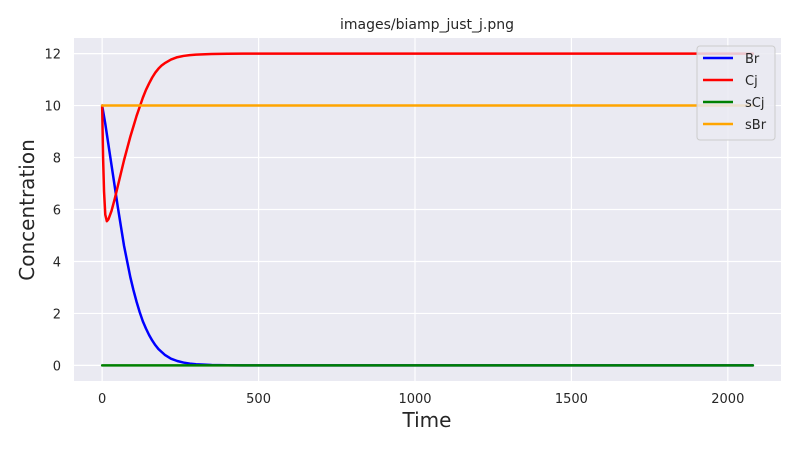  Describe the element at coordinates (751, 81) in the screenshot. I see `legend-label-cj: Cj` at that location.